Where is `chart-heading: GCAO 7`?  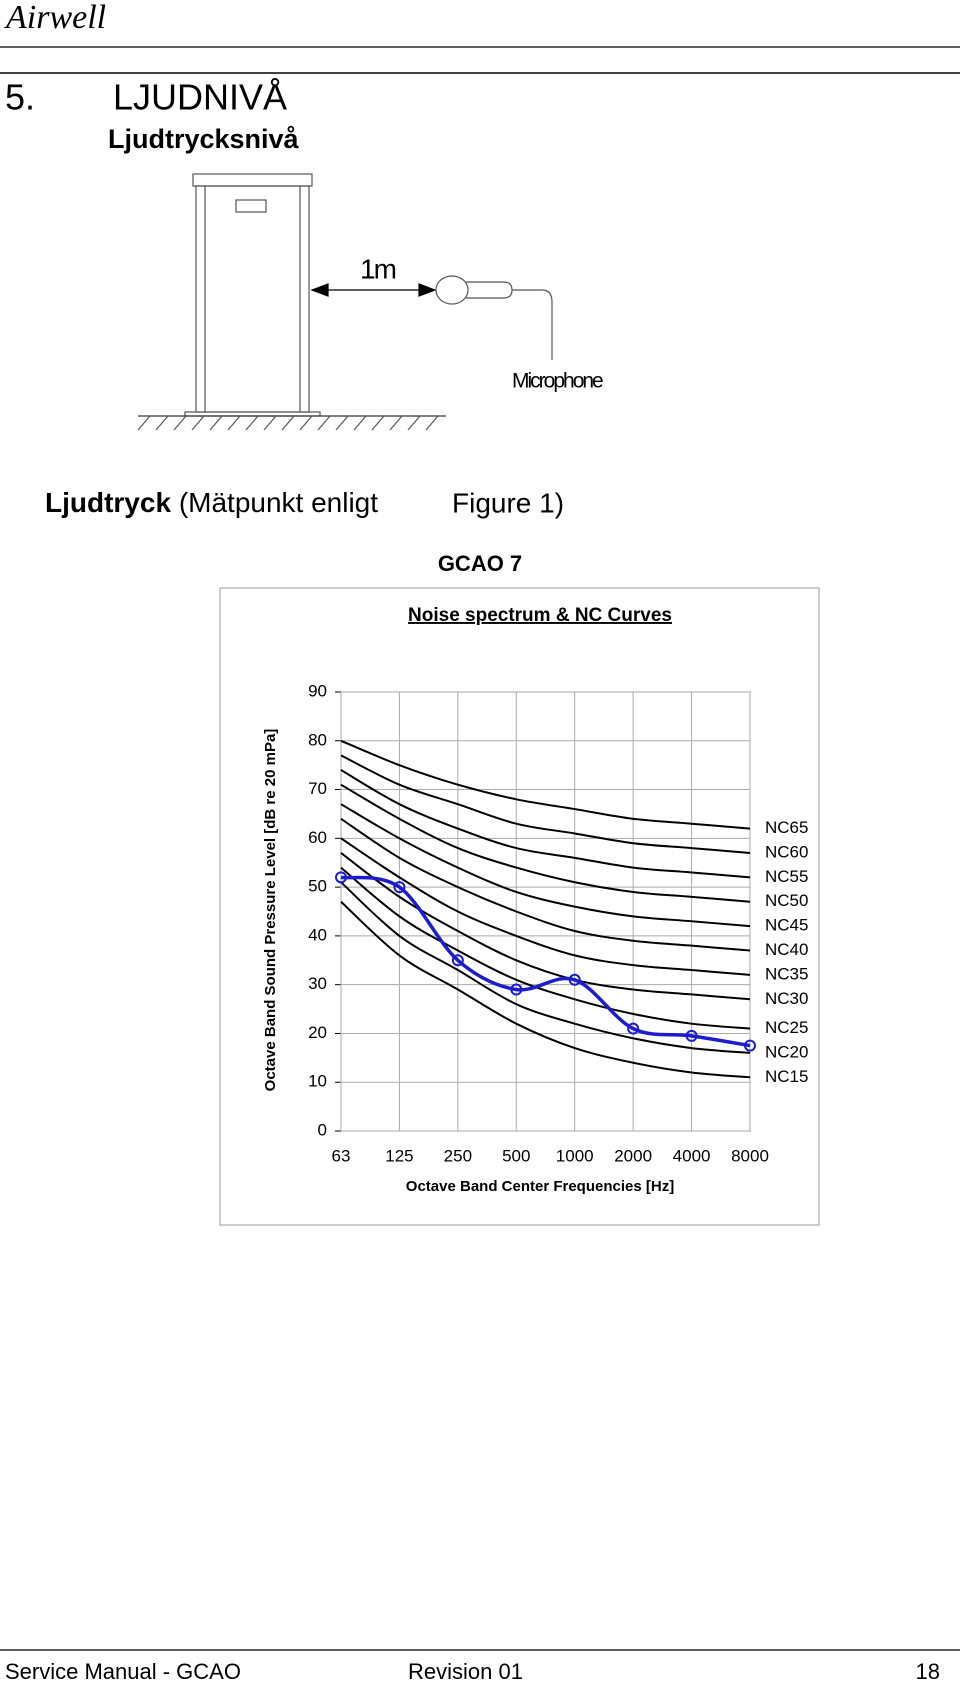
chart-heading: GCAO 7 is located at coordinates (480, 563).